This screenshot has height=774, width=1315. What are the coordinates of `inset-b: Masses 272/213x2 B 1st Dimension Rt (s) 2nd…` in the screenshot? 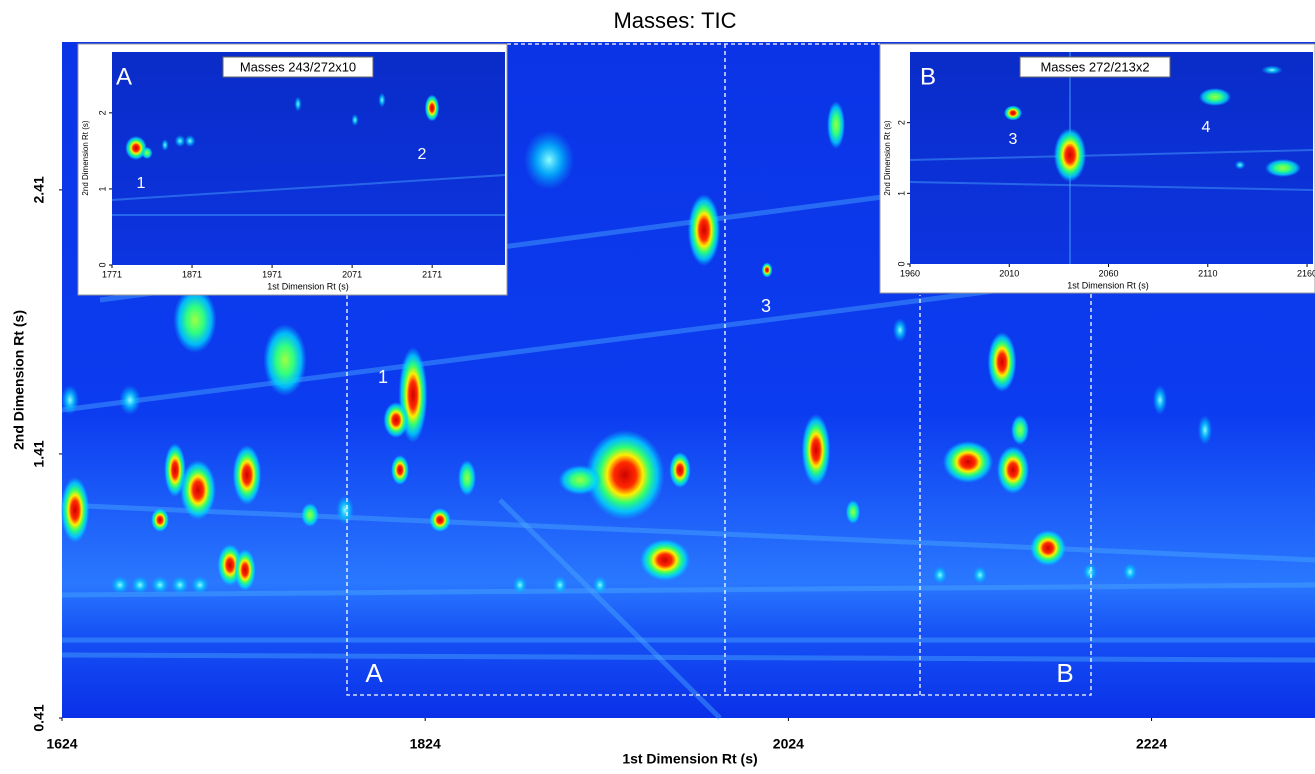 It's located at (1097, 168).